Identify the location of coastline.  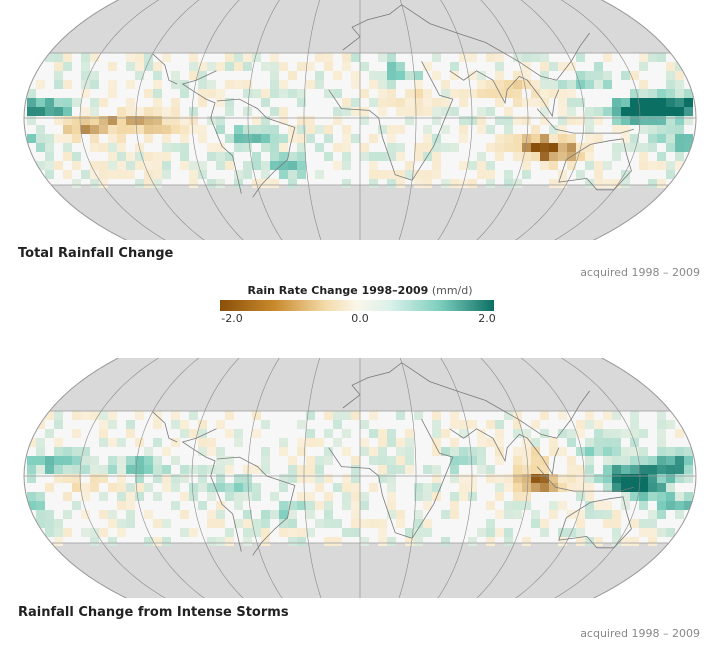
(165, 427).